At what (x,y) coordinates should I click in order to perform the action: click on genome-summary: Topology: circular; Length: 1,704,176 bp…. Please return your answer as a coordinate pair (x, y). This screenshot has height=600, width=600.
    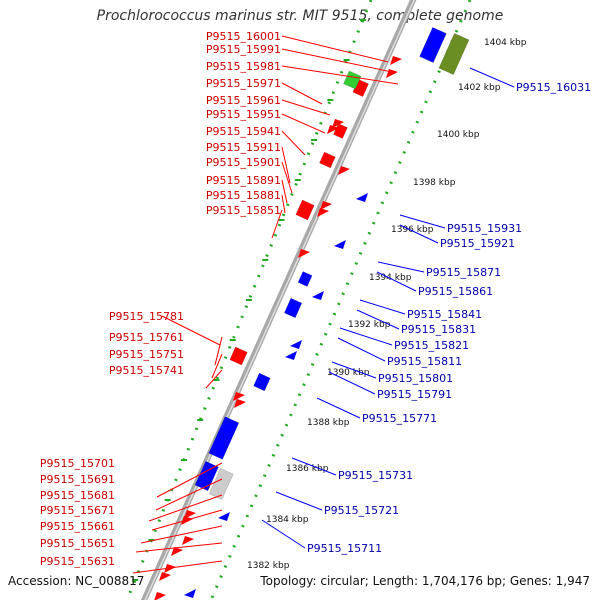
    Looking at the image, I should click on (425, 581).